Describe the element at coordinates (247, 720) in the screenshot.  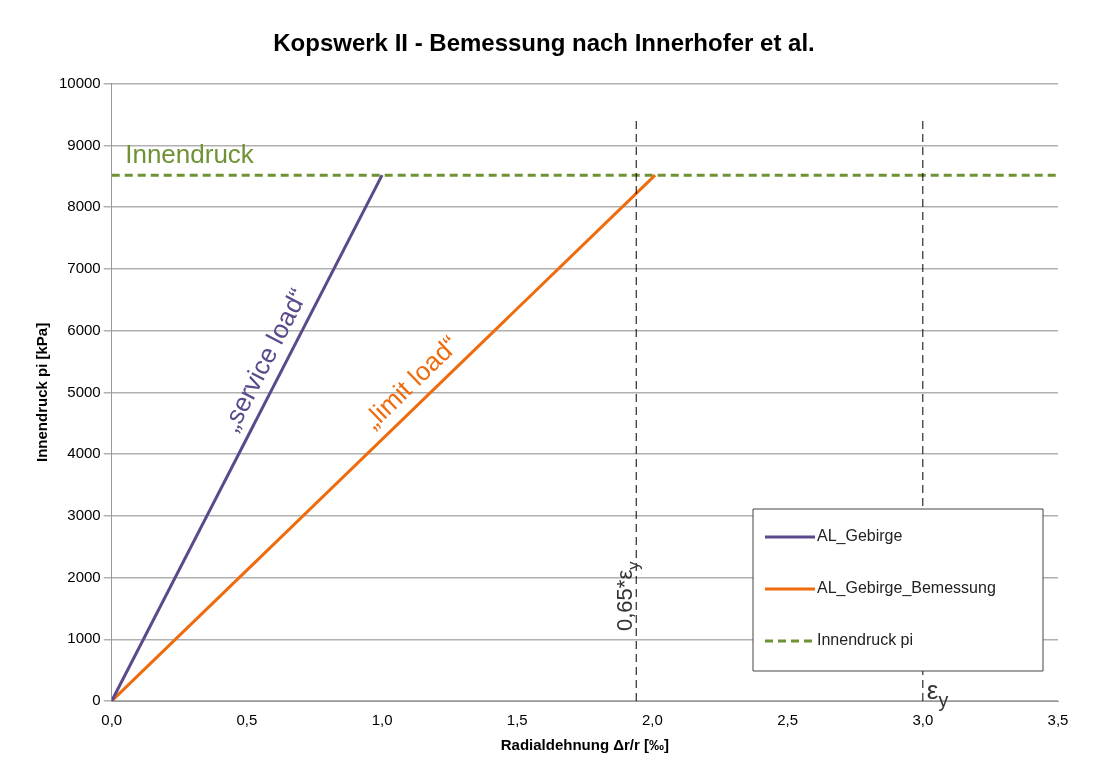
I see `x-tick-label: 0,5` at that location.